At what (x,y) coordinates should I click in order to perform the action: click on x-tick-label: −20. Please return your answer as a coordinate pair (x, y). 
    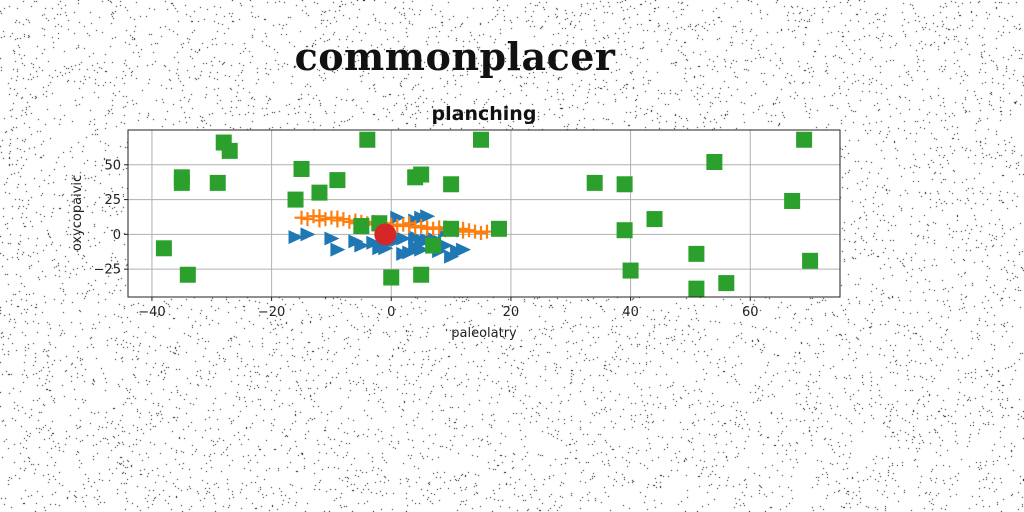
    Looking at the image, I should click on (271, 312).